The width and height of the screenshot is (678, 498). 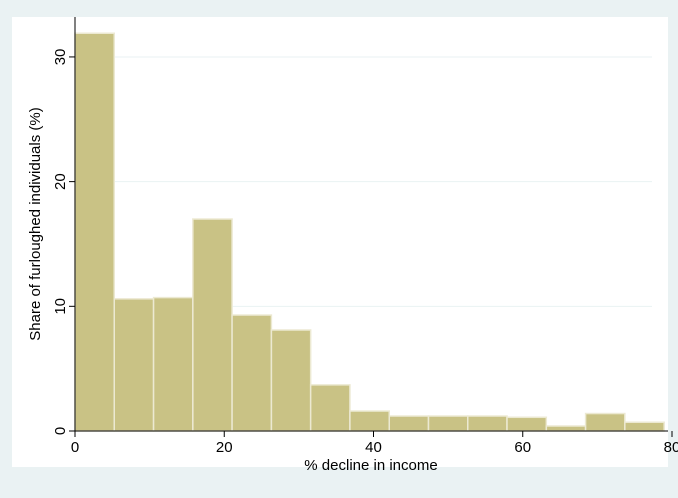 I want to click on y-axis-title: Share of furloughed individuals (%), so click(x=35, y=223).